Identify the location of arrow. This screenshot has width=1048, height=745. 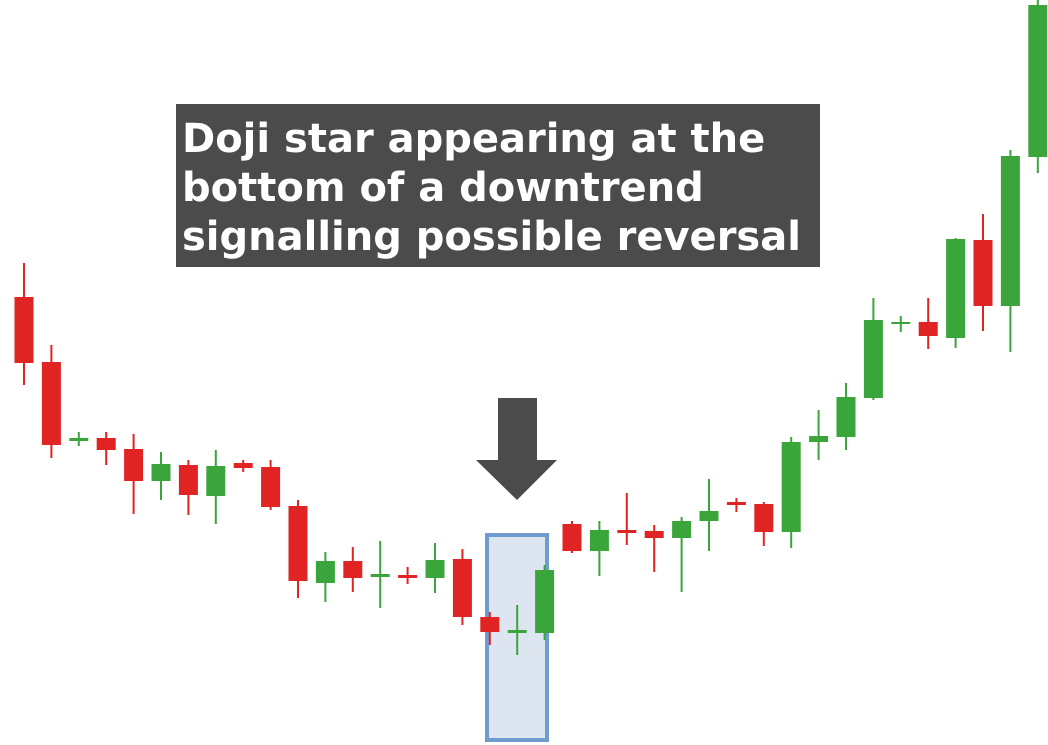
(516, 449).